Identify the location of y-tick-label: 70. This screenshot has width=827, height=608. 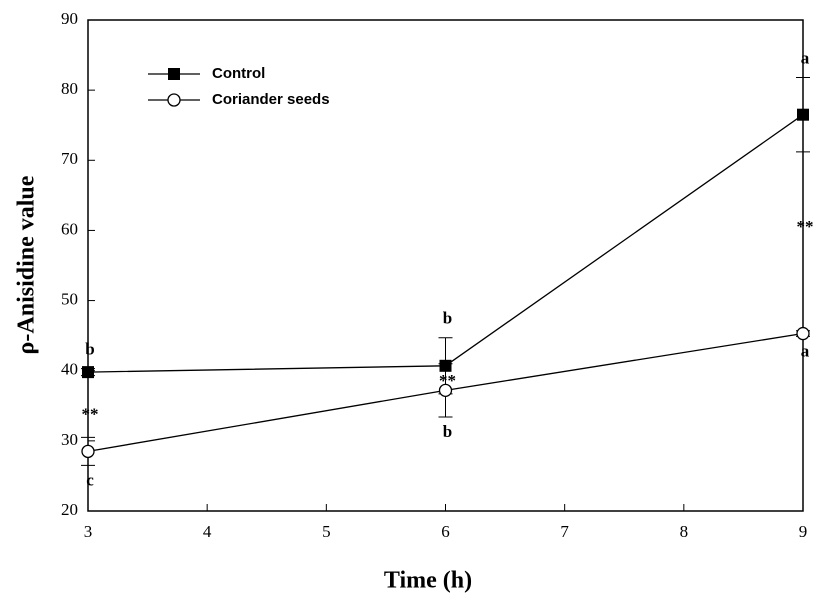
(69, 158).